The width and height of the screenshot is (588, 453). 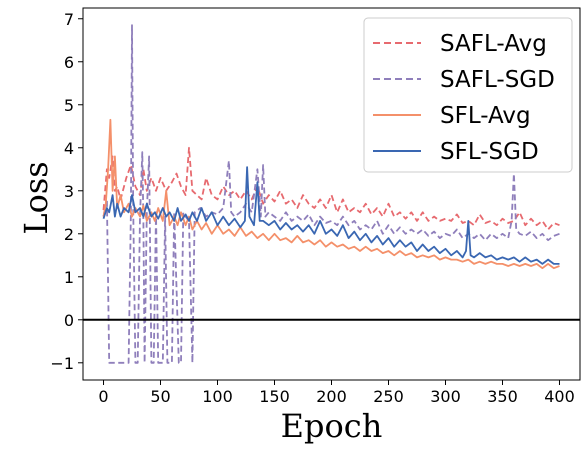 I want to click on y-tick-label: −1, so click(x=62, y=363).